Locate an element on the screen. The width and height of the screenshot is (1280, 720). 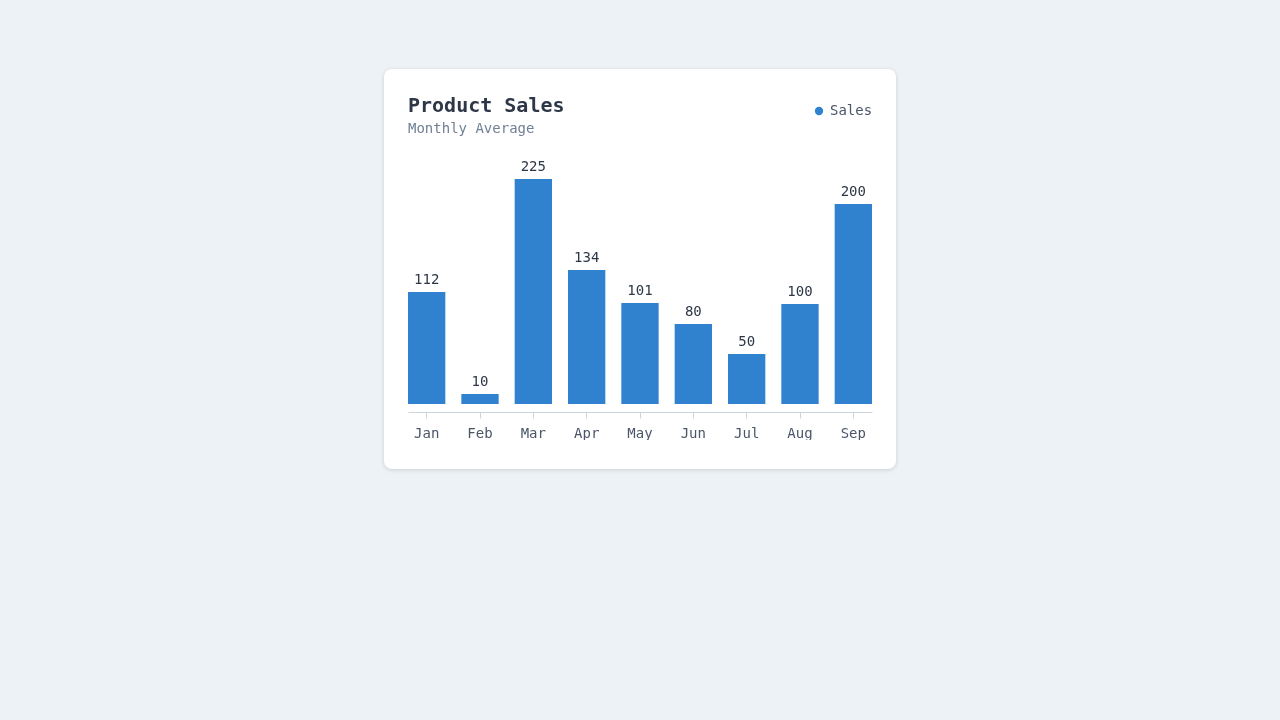
x-tick-label: Jan is located at coordinates (427, 432).